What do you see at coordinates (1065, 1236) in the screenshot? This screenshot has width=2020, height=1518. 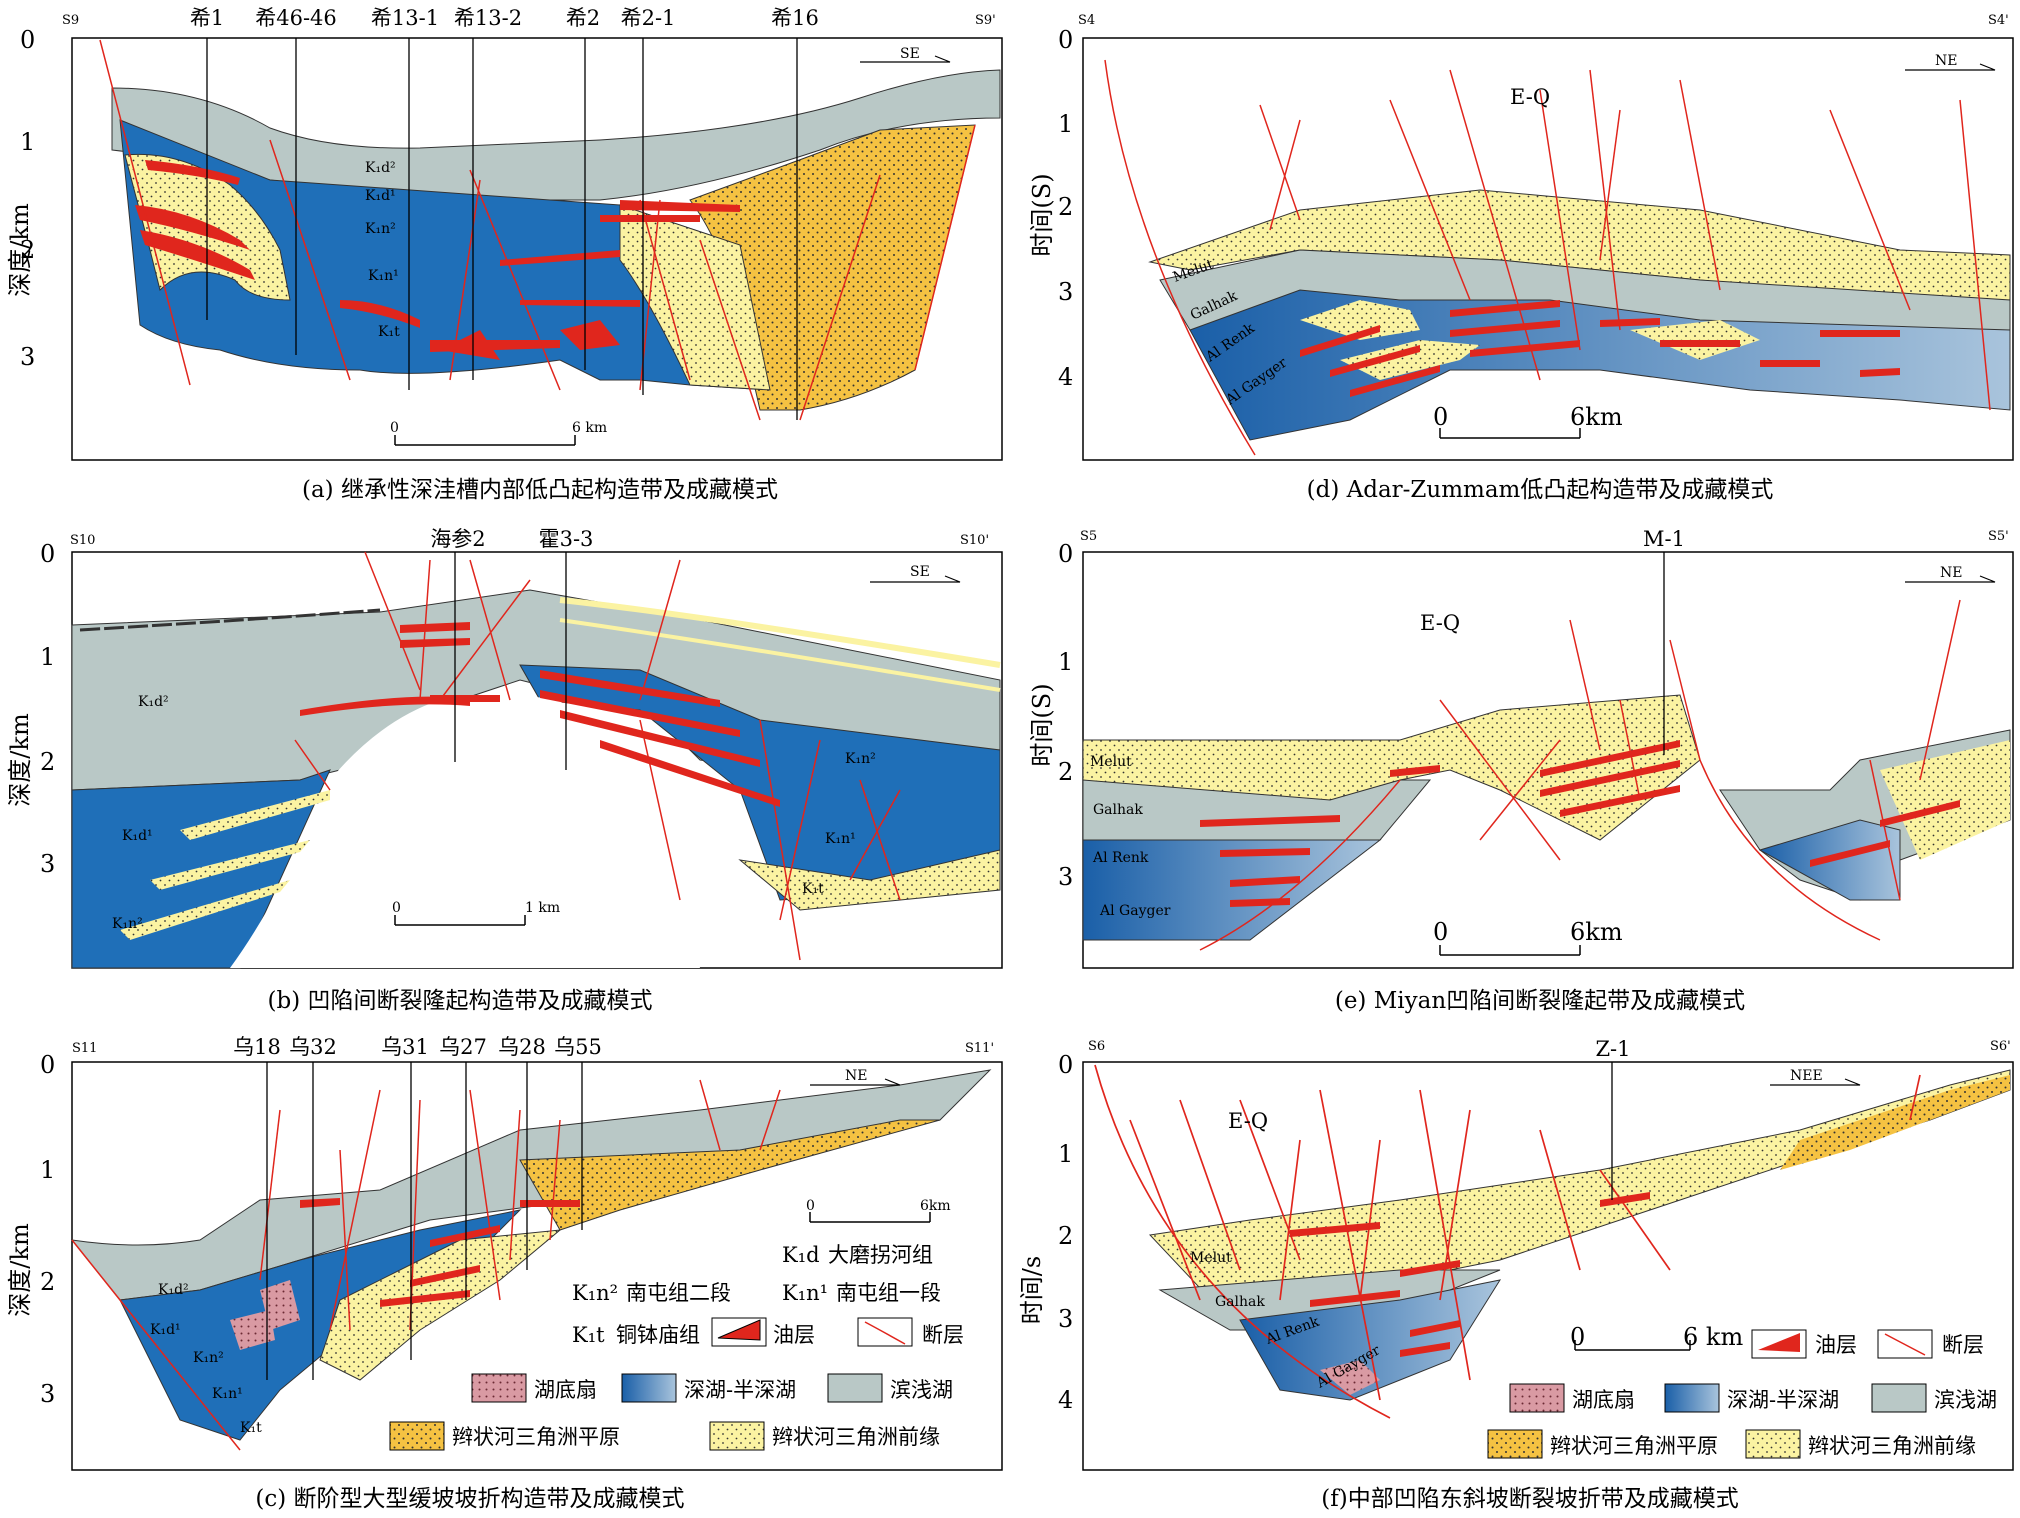 I see `panel-f-ytick-2: 2` at bounding box center [1065, 1236].